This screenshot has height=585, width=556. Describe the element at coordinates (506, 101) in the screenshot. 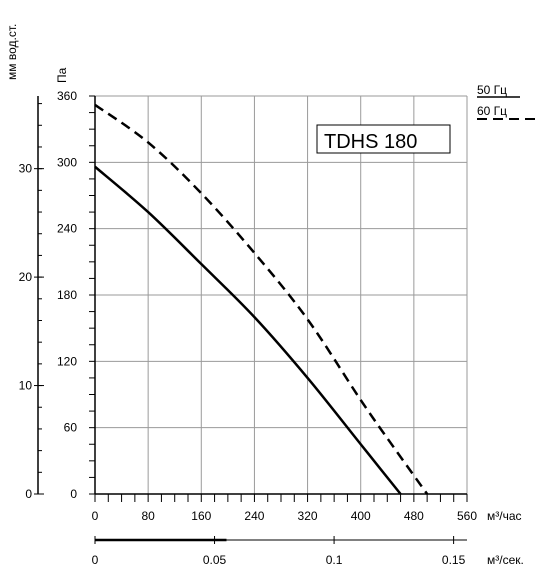

I see `legend: 50 Гц 60 Гц` at that location.